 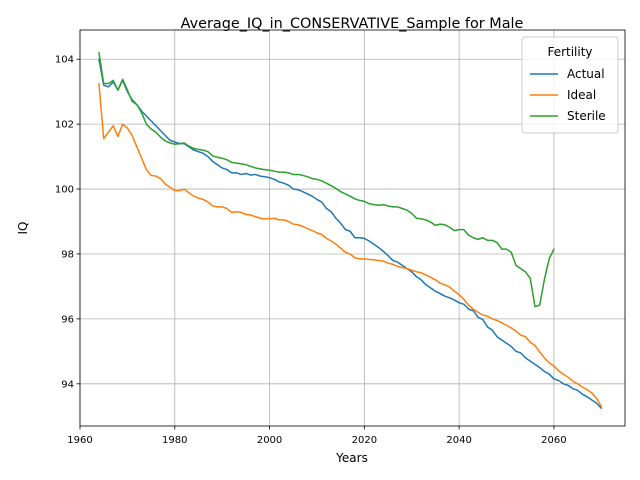 What do you see at coordinates (23, 228) in the screenshot?
I see `y-axis-label: IQ` at bounding box center [23, 228].